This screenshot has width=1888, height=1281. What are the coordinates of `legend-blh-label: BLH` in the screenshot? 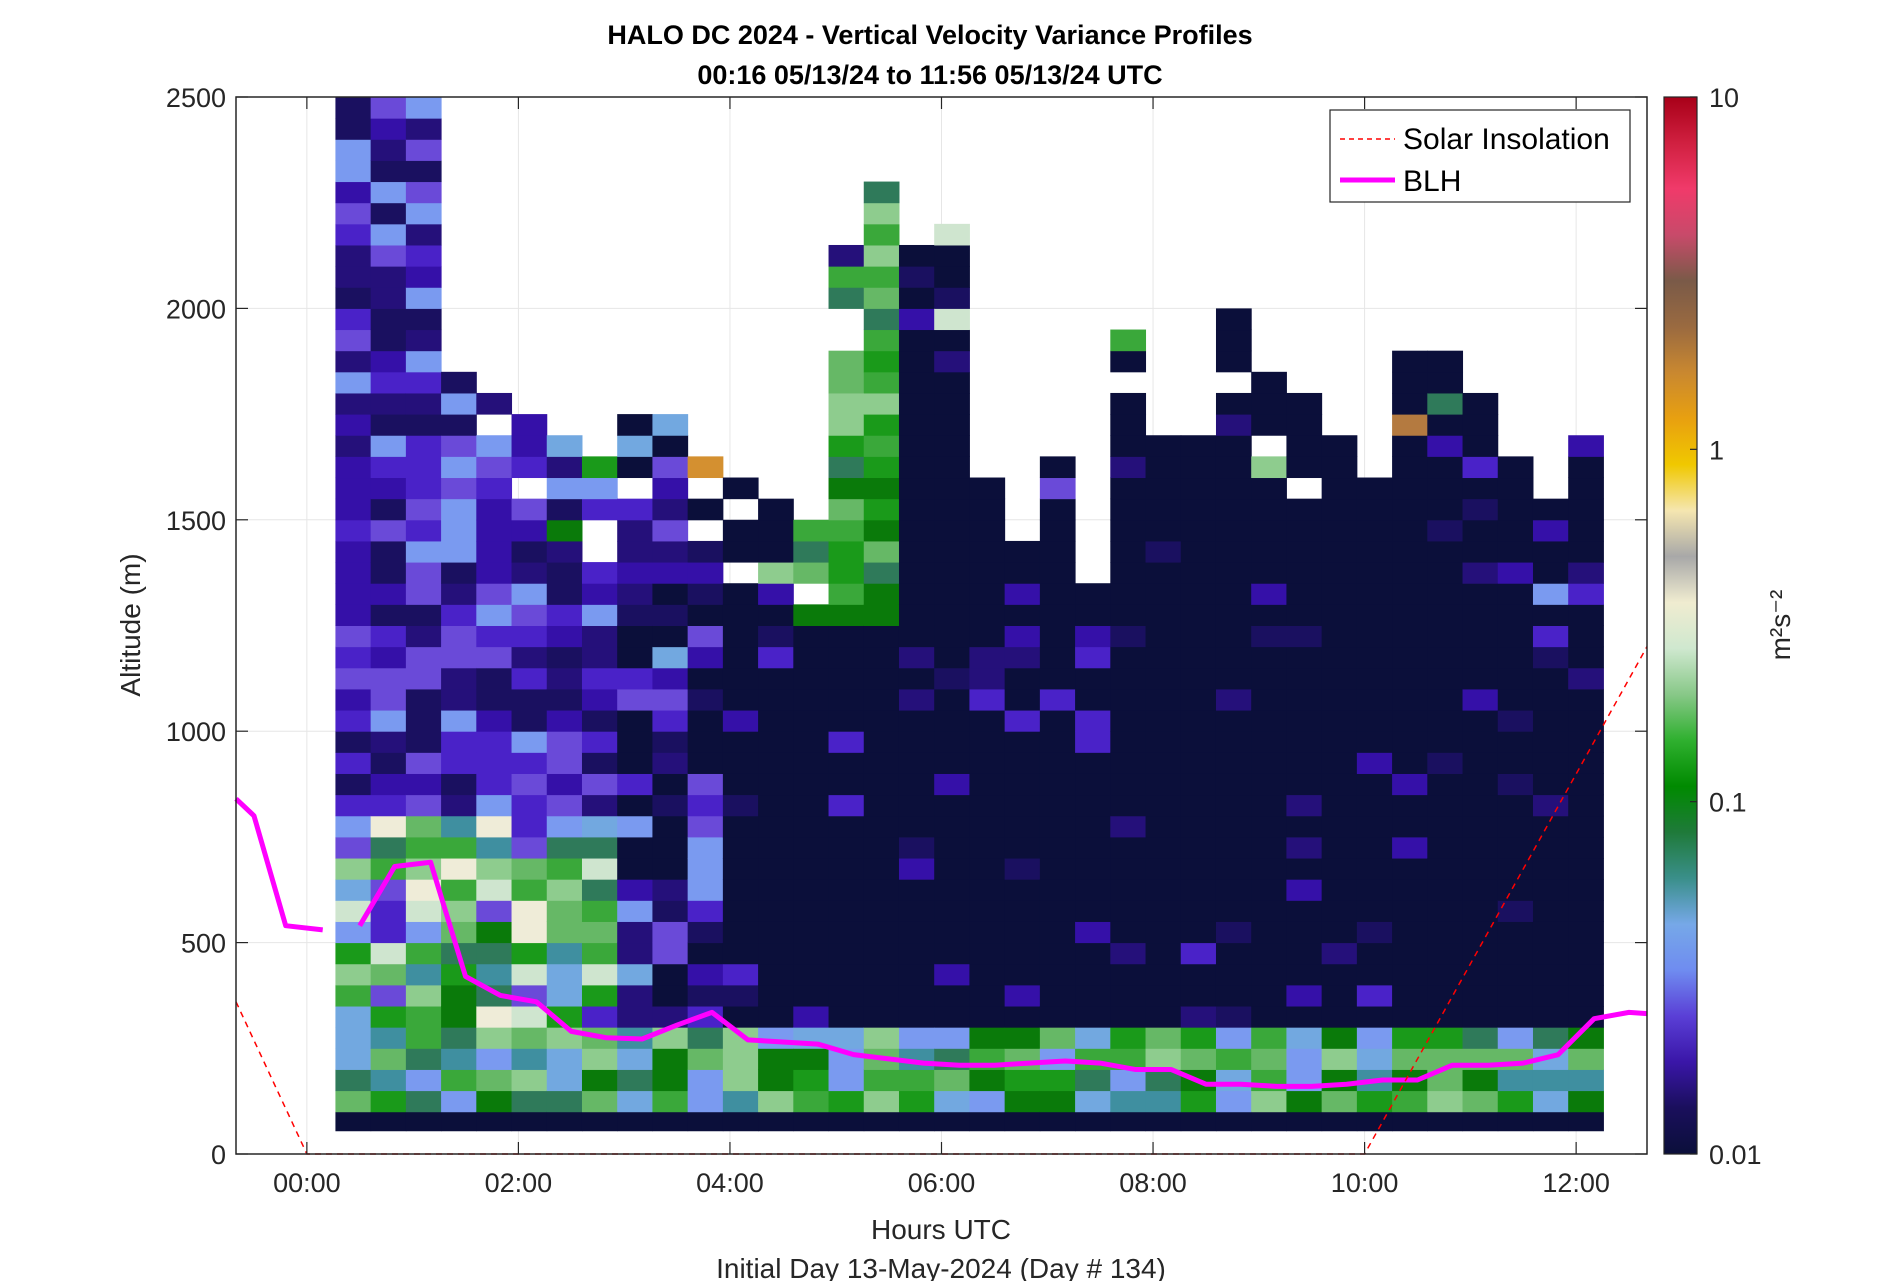 It's located at (1432, 181).